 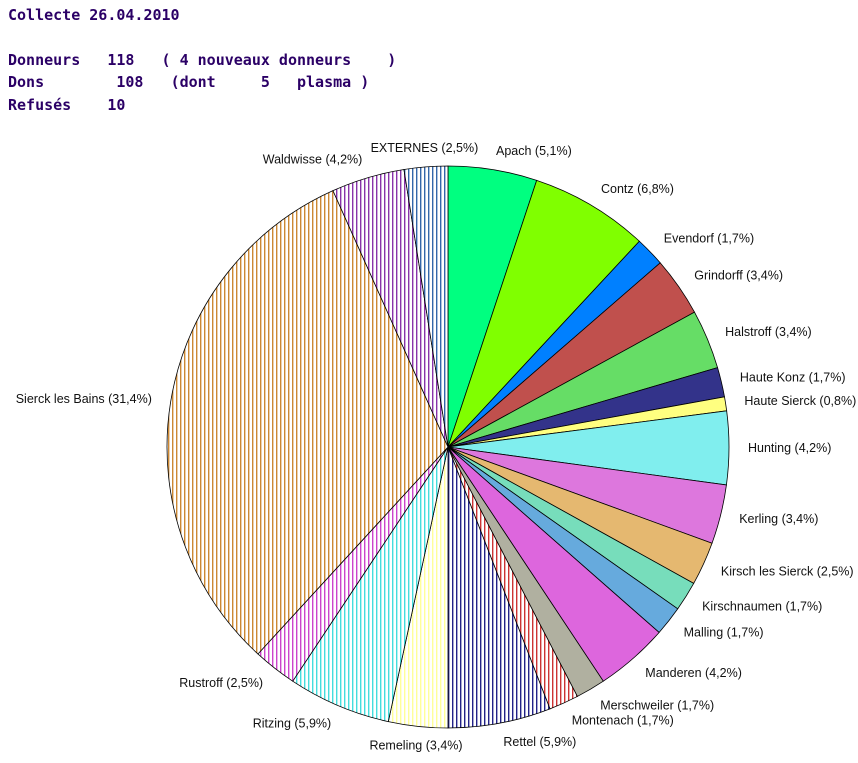 What do you see at coordinates (709, 239) in the screenshot?
I see `pie-label-evendorf: Evendorf (1,7%)` at bounding box center [709, 239].